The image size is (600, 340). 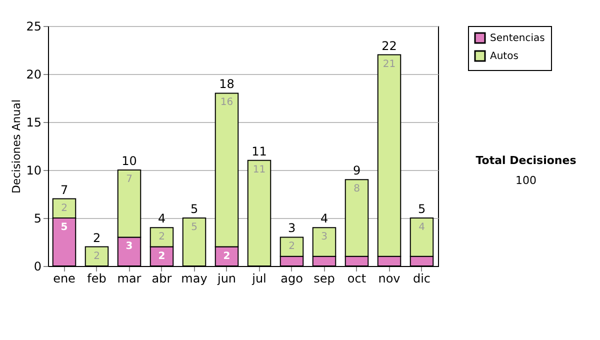 What do you see at coordinates (96, 237) in the screenshot?
I see `total-label: 2` at bounding box center [96, 237].